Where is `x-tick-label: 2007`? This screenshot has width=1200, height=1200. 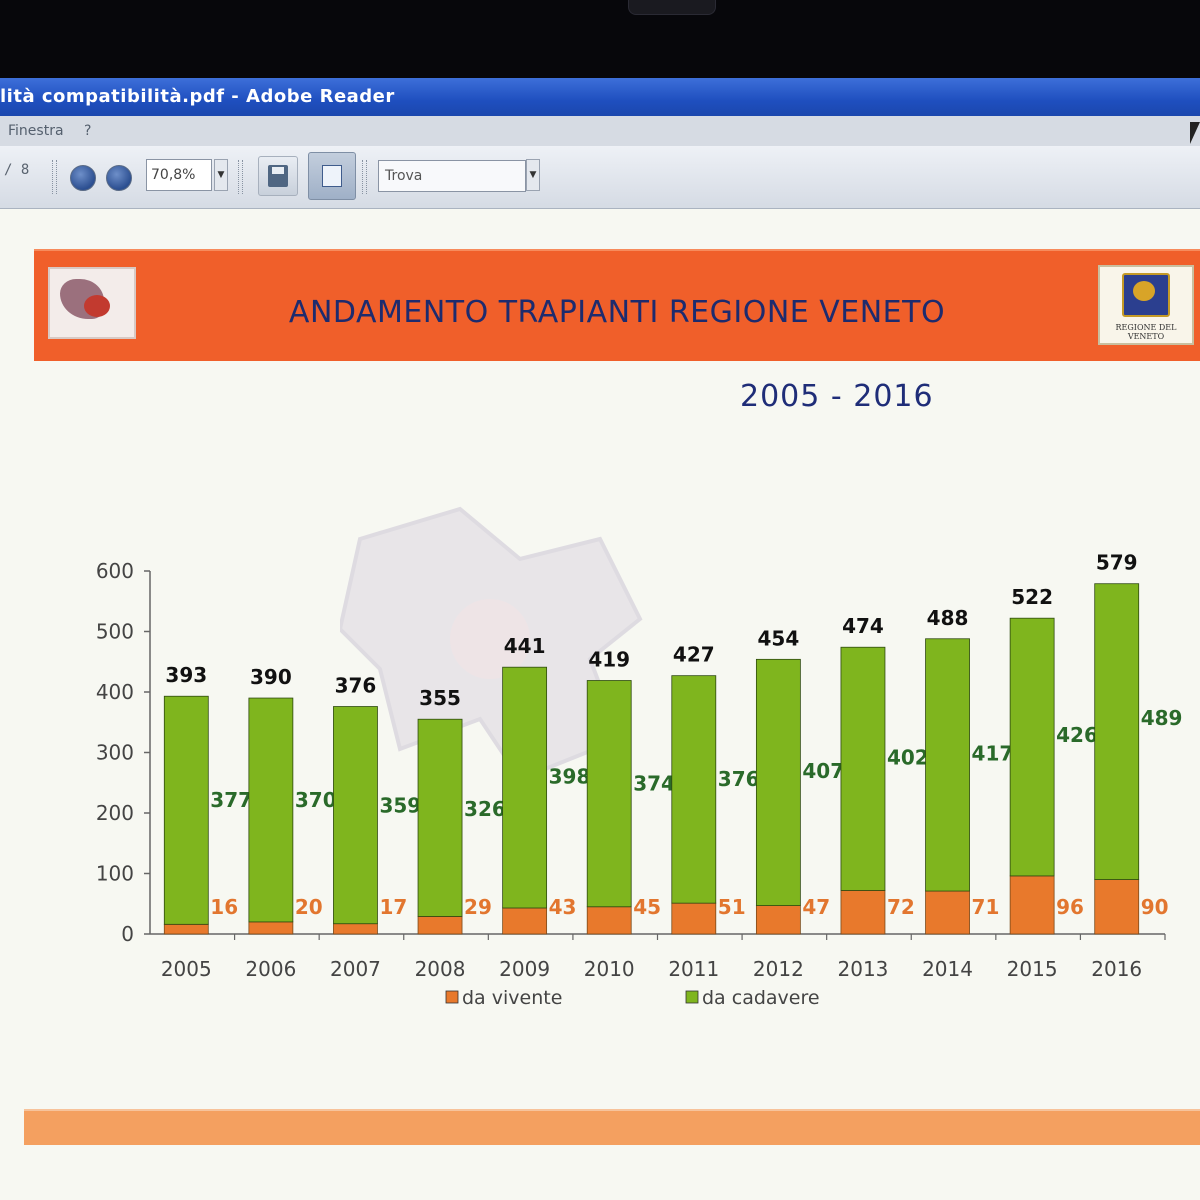 x-tick-label: 2007 is located at coordinates (355, 969).